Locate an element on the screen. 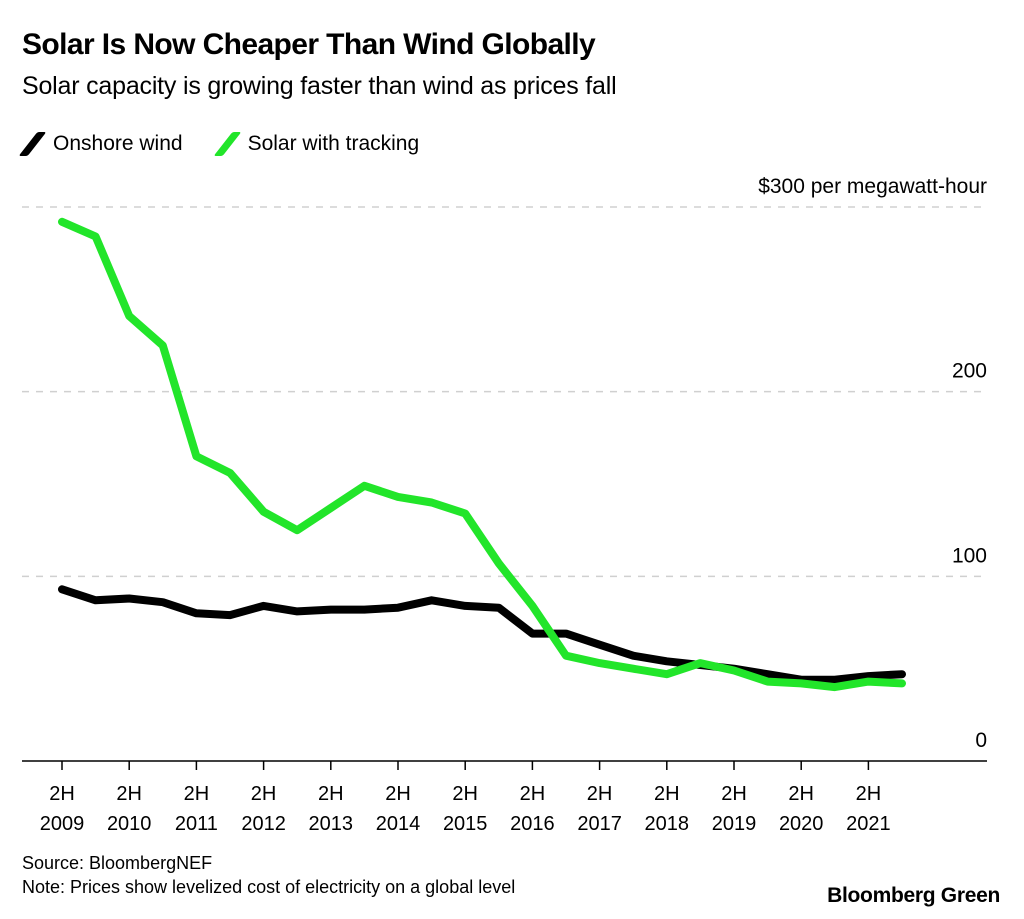 Image resolution: width=1024 pixels, height=919 pixels. legend-item-solar: Solar with tracking is located at coordinates (316, 144).